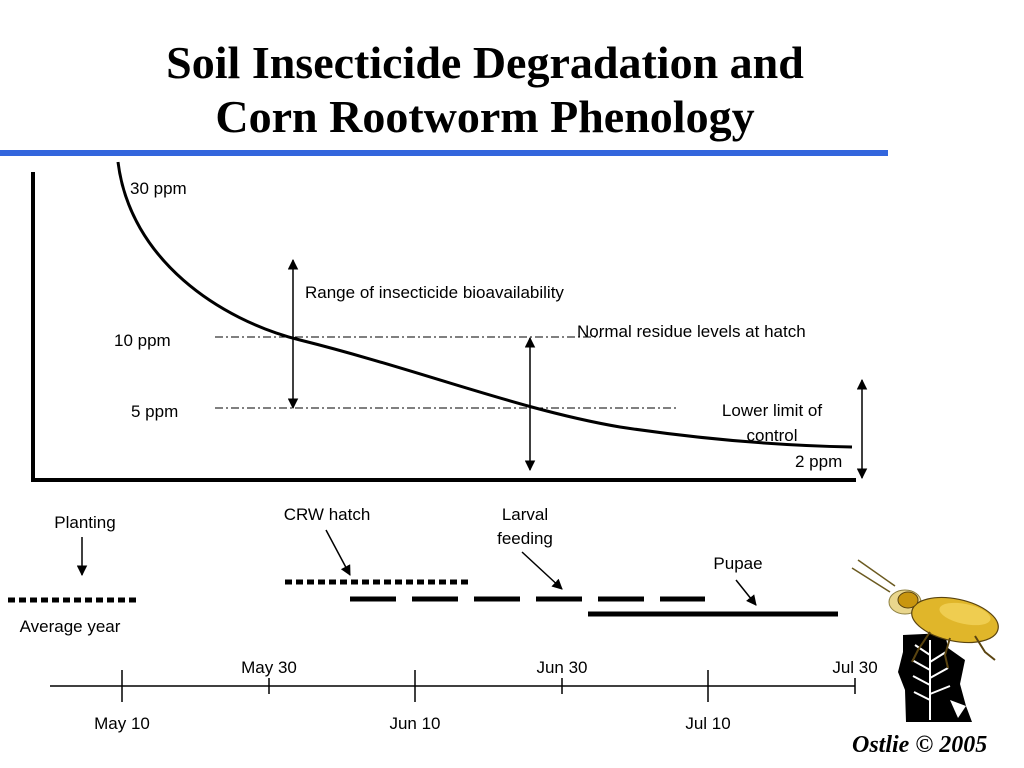 The height and width of the screenshot is (768, 1024). Describe the element at coordinates (488, 686) in the screenshot. I see `timeline-ticks` at that location.